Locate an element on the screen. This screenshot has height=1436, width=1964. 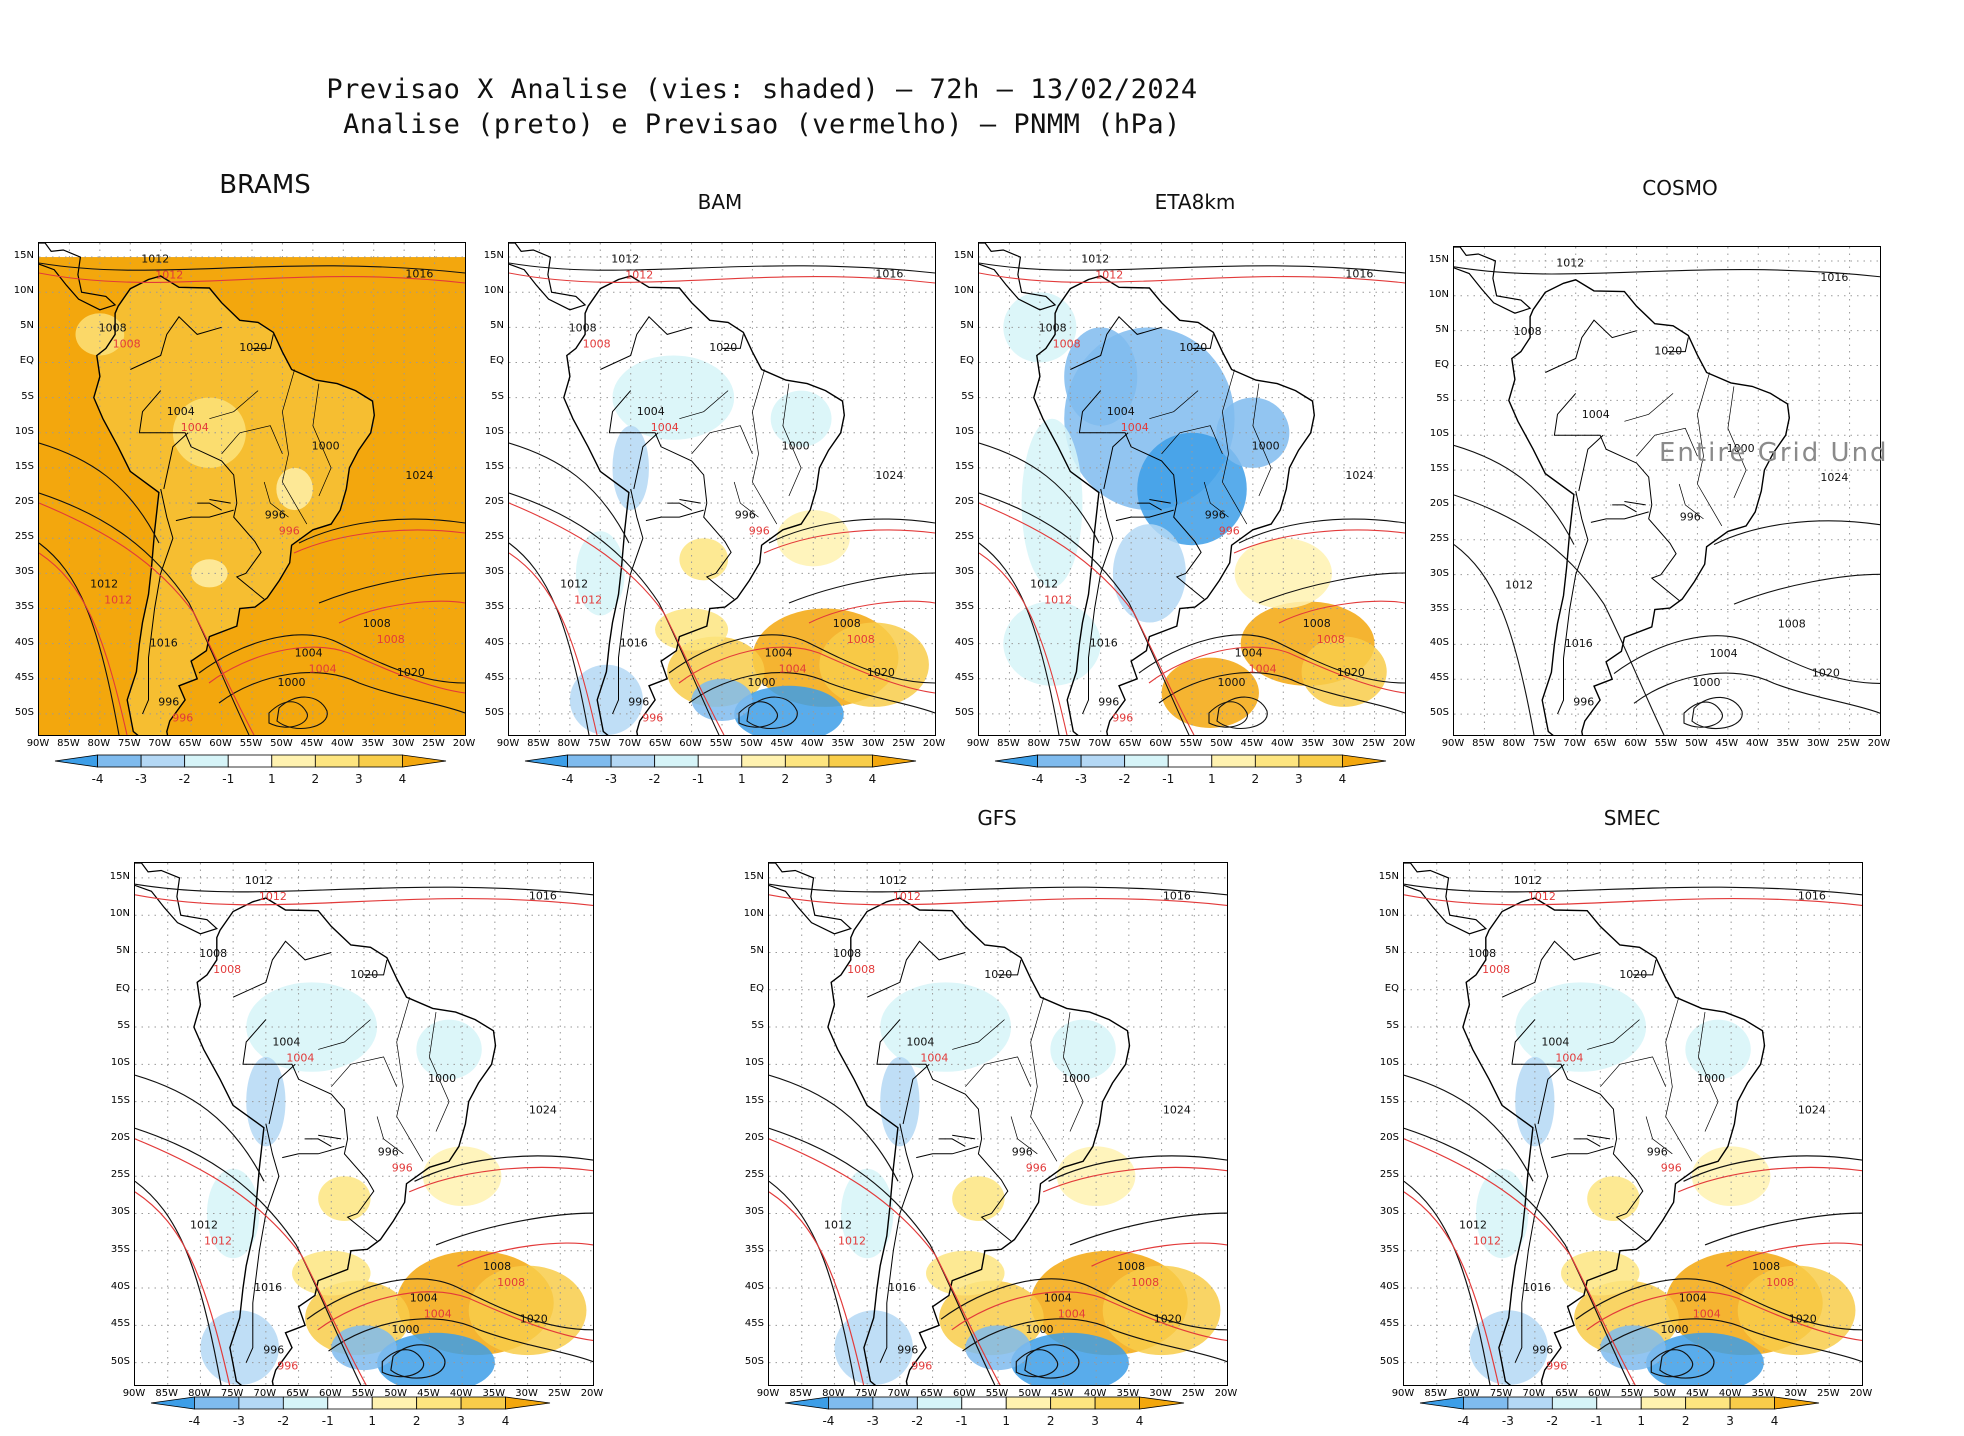
colorbar-gfs is located at coordinates (985, 1404).